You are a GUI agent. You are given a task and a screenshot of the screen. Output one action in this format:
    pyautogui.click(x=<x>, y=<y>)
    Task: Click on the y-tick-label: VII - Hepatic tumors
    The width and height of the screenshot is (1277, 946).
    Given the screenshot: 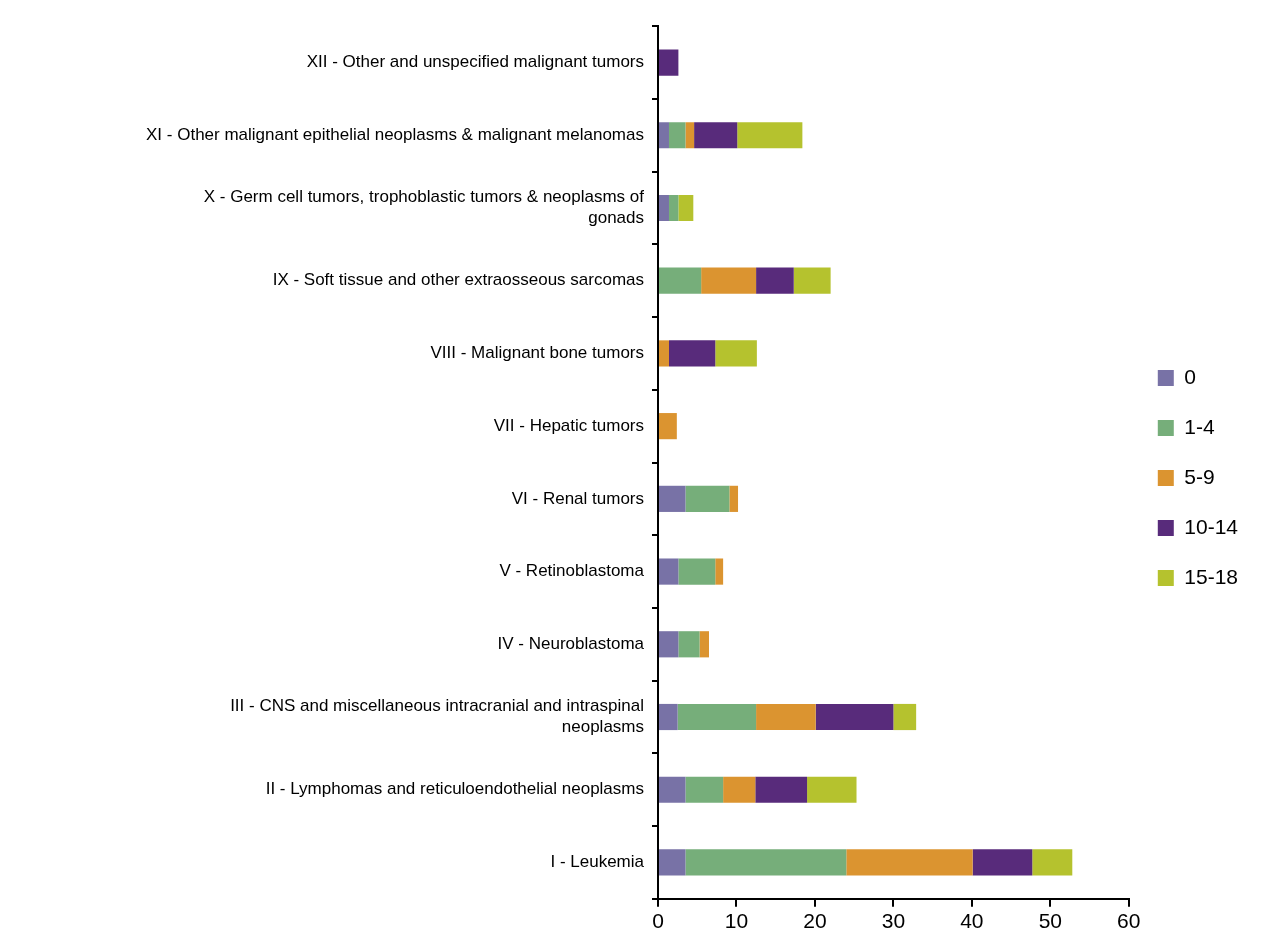 What is the action you would take?
    pyautogui.click(x=568, y=425)
    